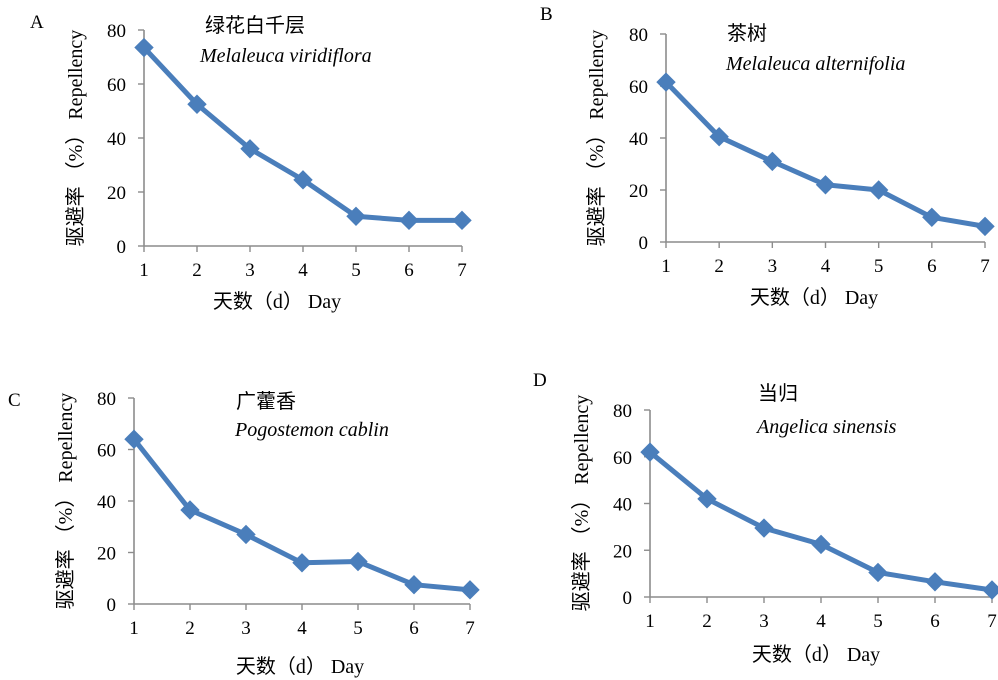  I want to click on panel-label: A, so click(37, 22).